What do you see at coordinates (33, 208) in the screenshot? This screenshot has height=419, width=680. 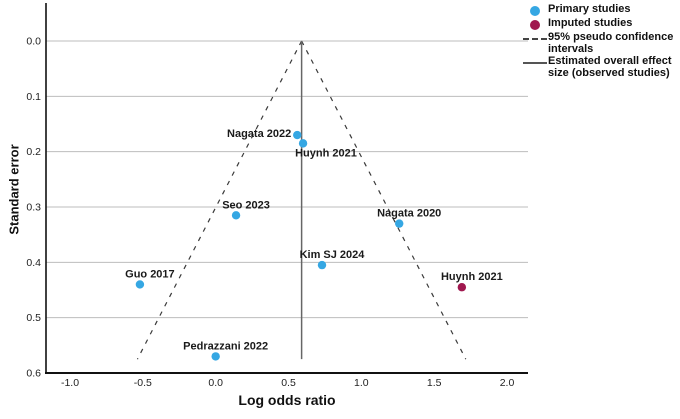 I see `y-tick-label: 0.3` at bounding box center [33, 208].